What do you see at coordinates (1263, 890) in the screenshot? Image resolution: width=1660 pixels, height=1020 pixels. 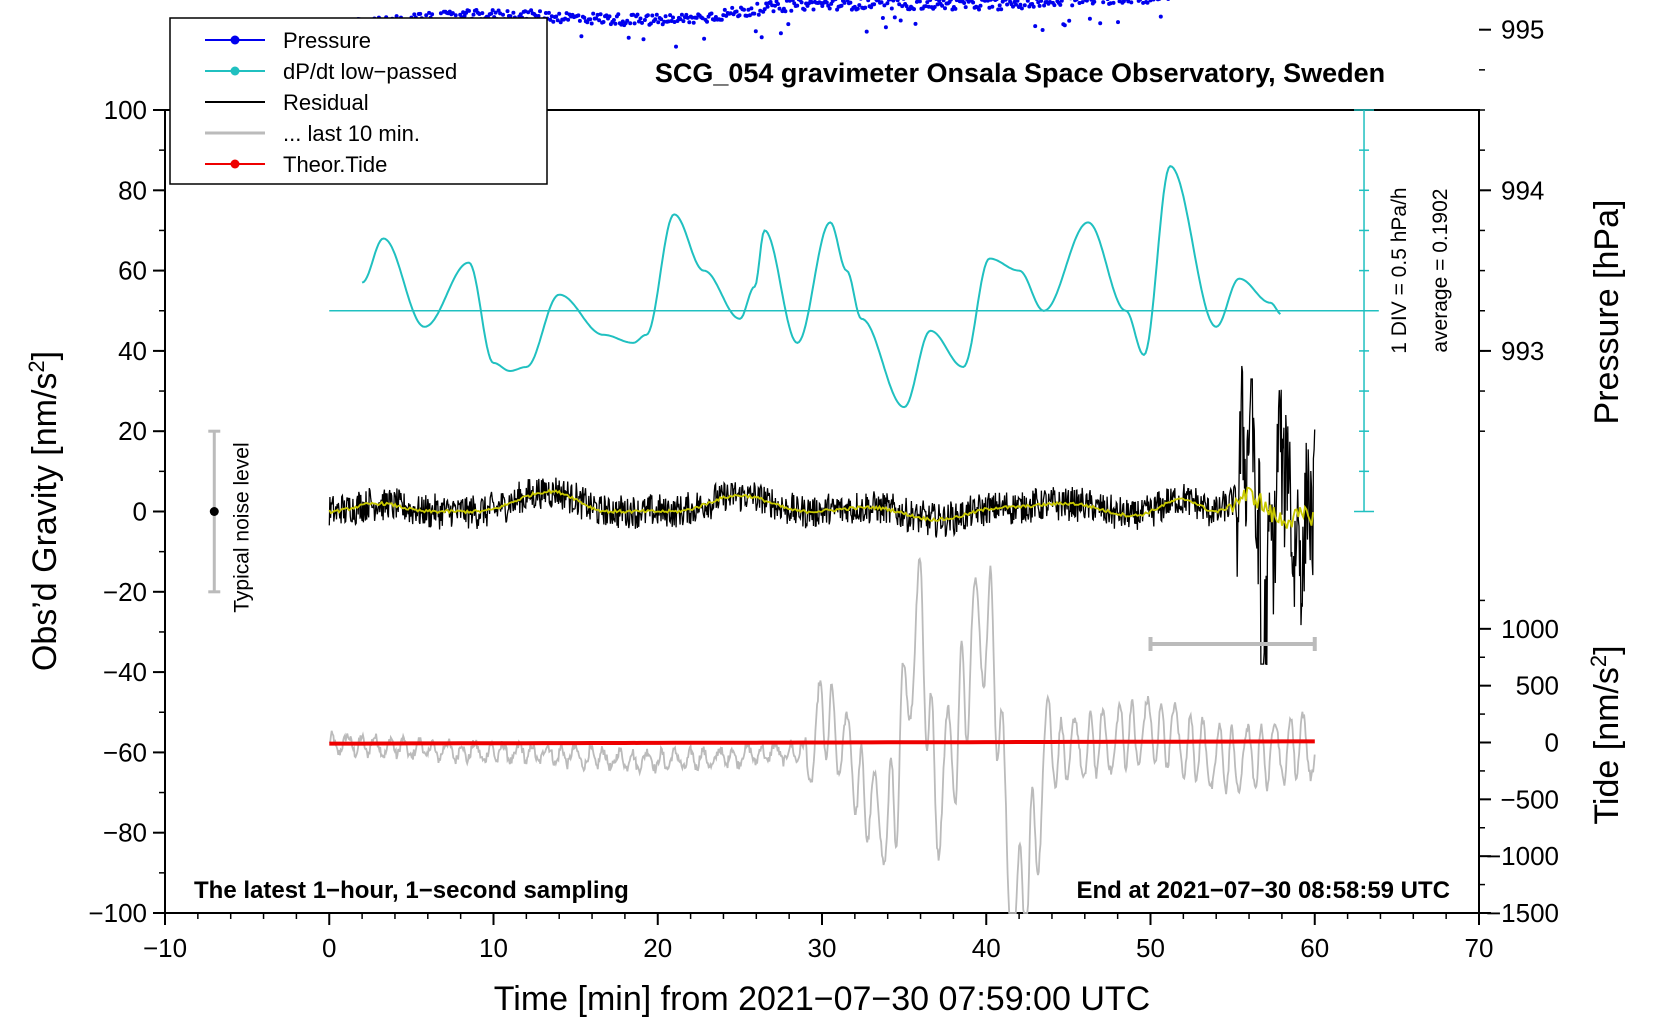 I see `footer-right: End at 2021−07−30 08:58:59 UTC` at bounding box center [1263, 890].